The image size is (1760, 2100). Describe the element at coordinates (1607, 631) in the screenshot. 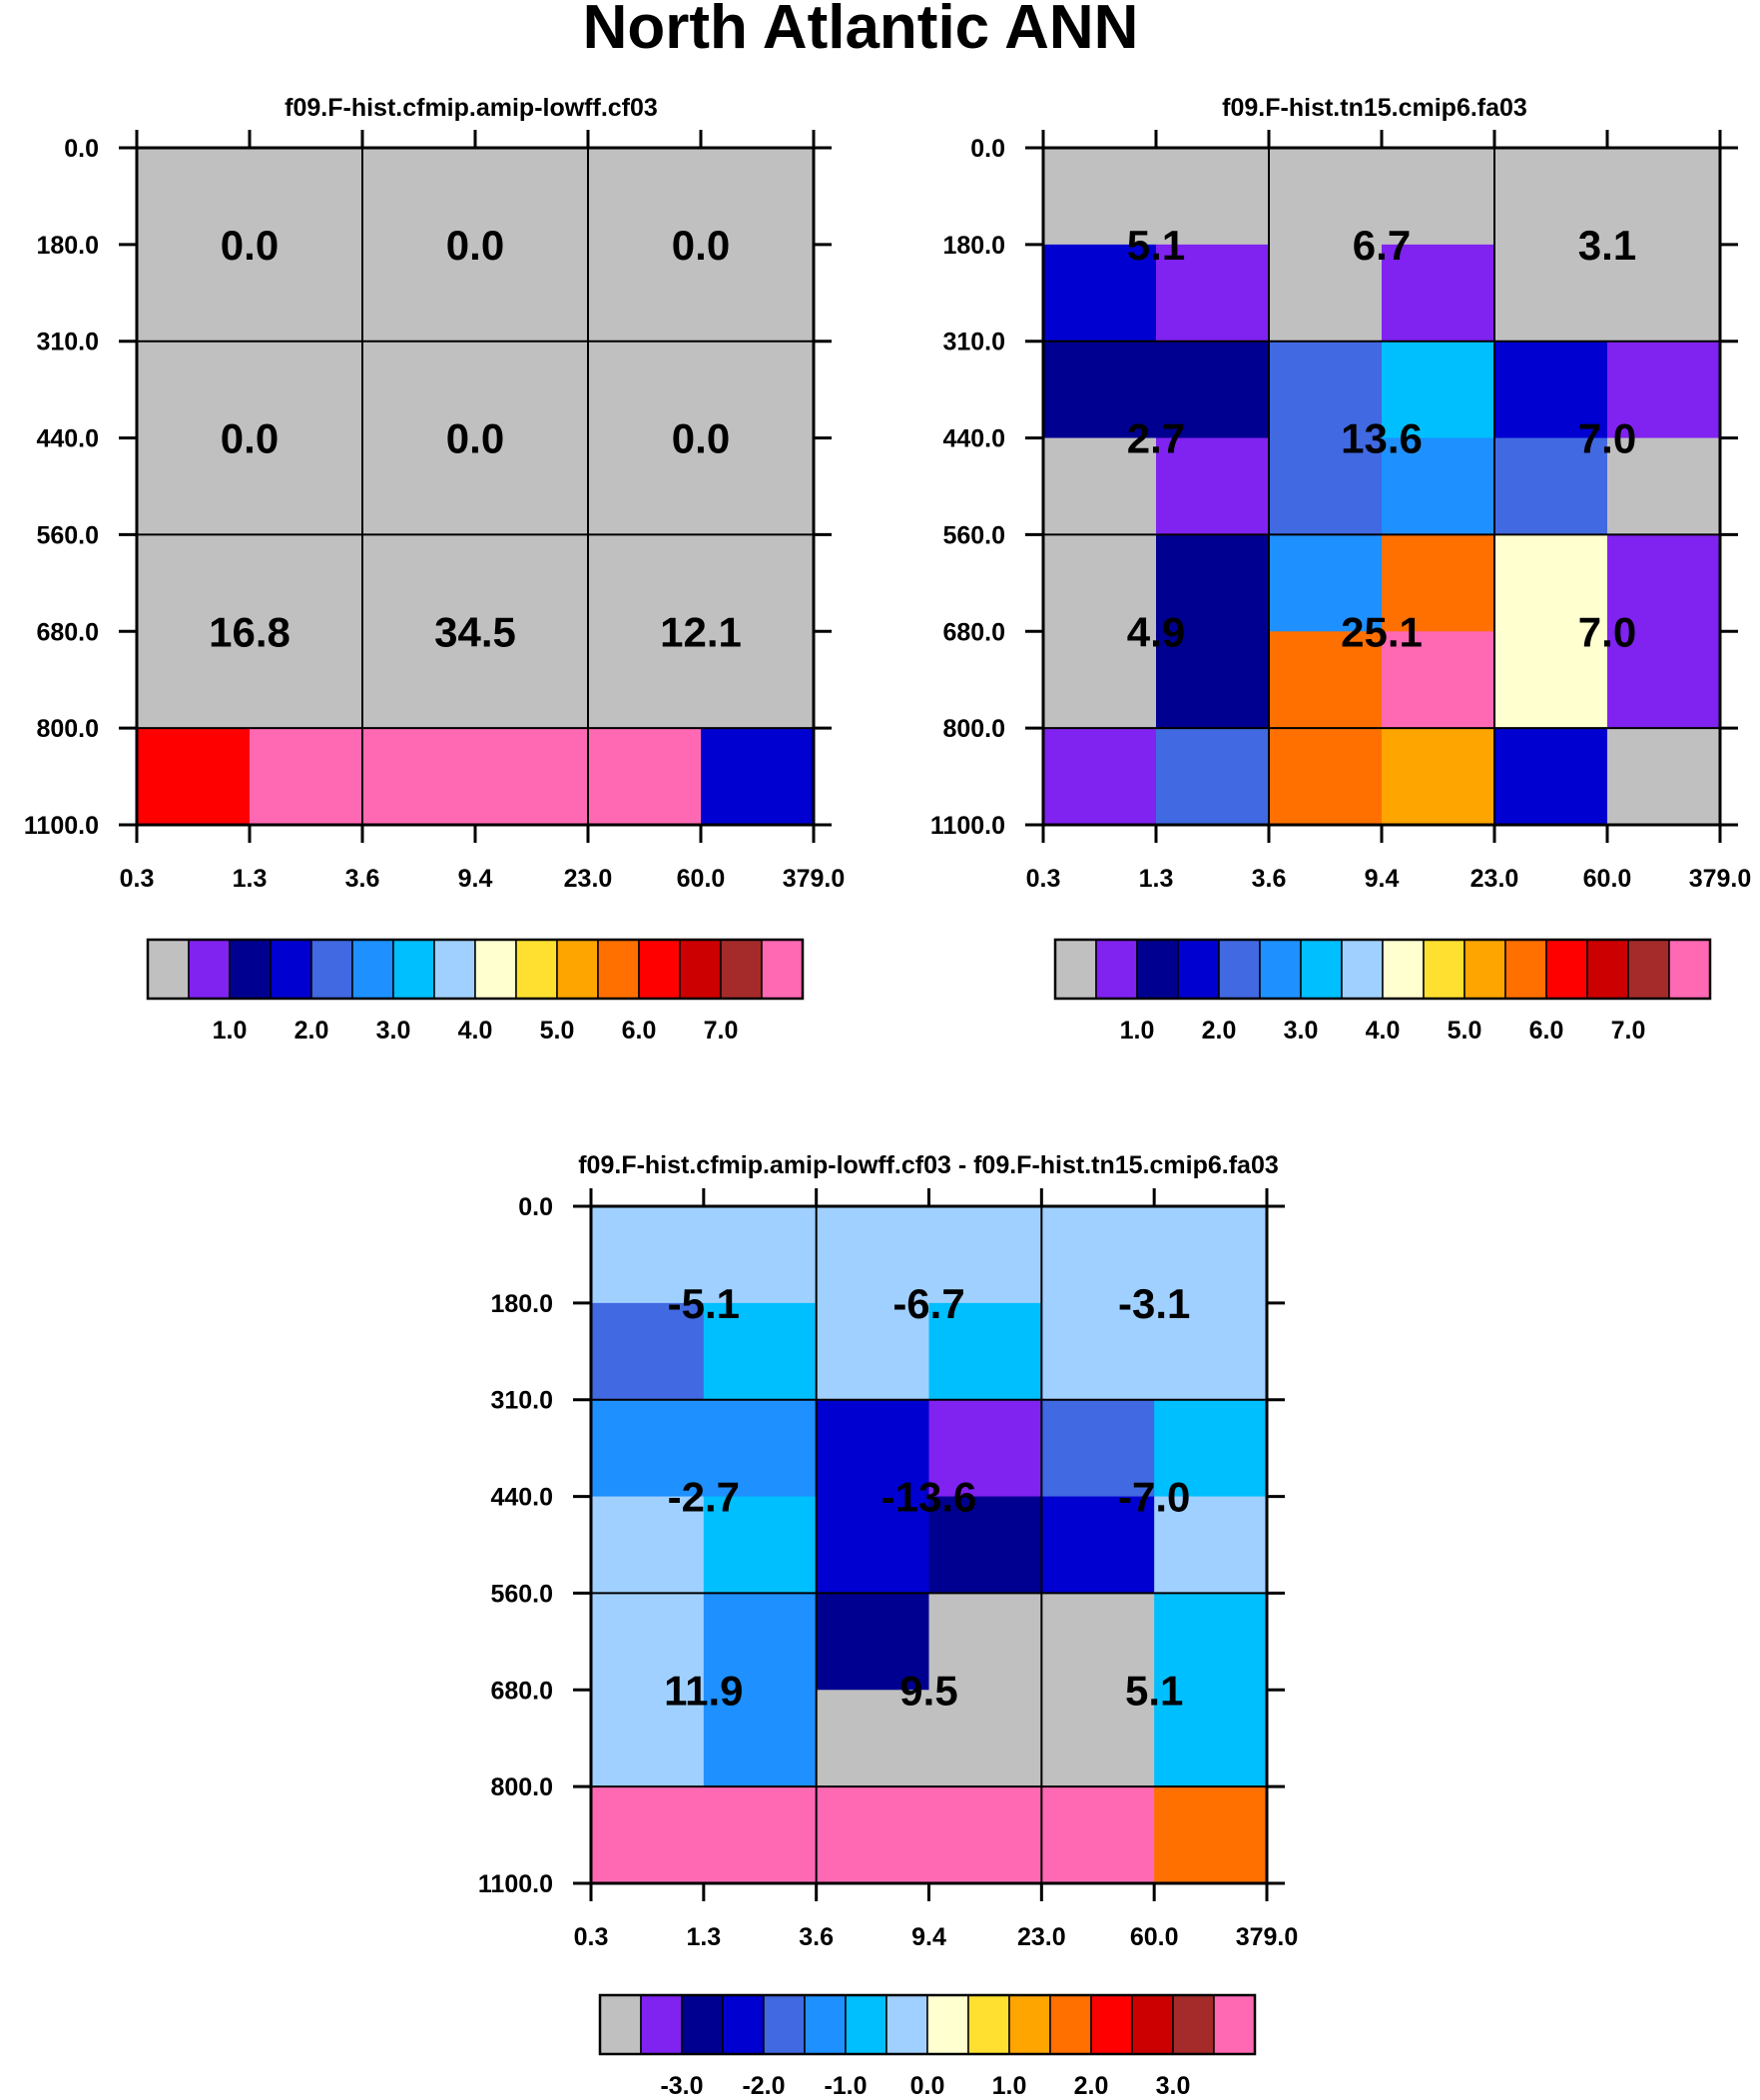

I see `block-value-label: 7.0` at that location.